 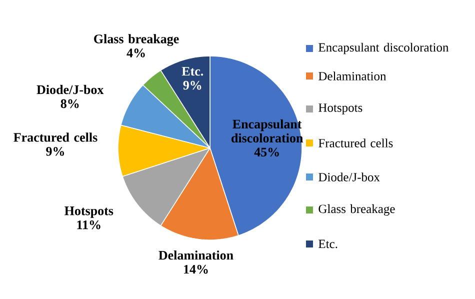 What do you see at coordinates (56, 137) in the screenshot?
I see `slice-label: Fractured cells` at bounding box center [56, 137].